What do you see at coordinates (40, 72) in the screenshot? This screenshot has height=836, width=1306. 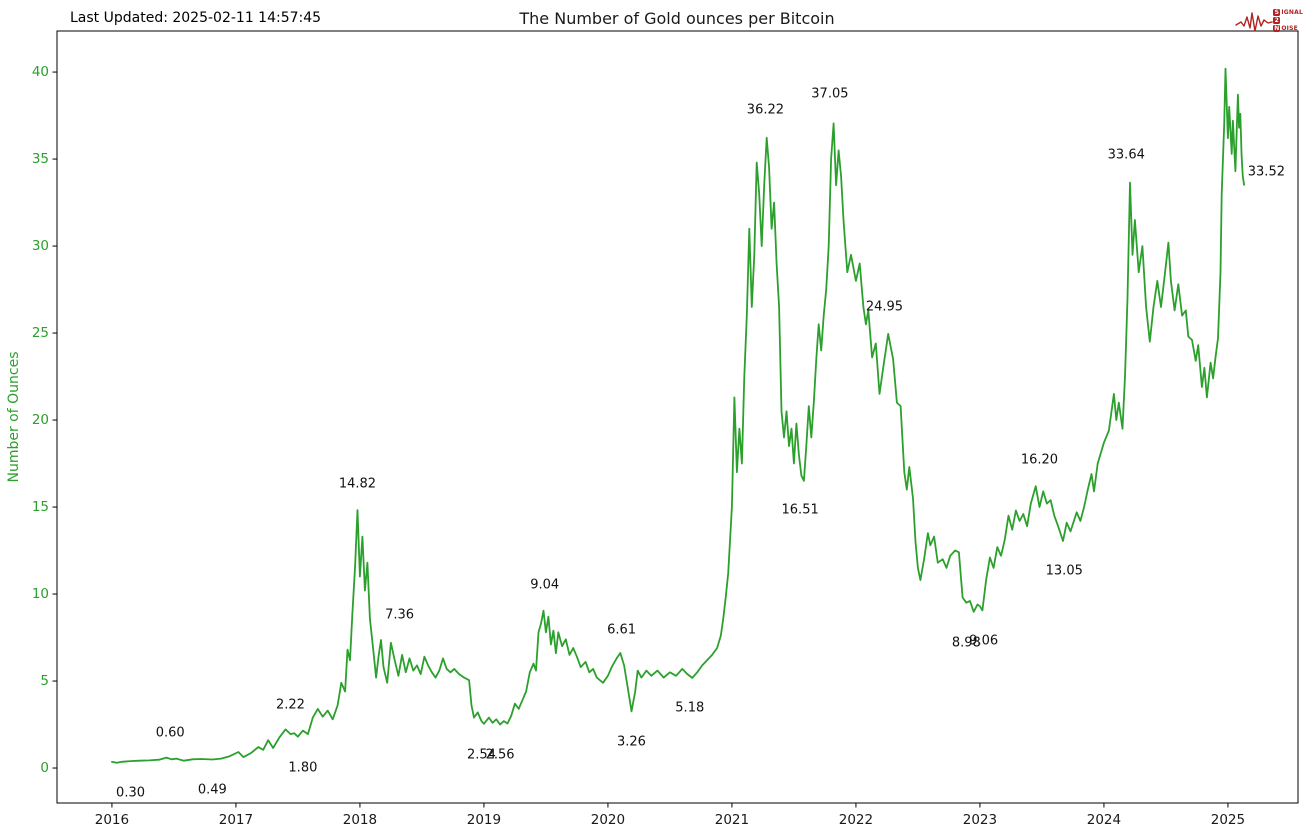 I see `y-tick-label: 40` at bounding box center [40, 72].